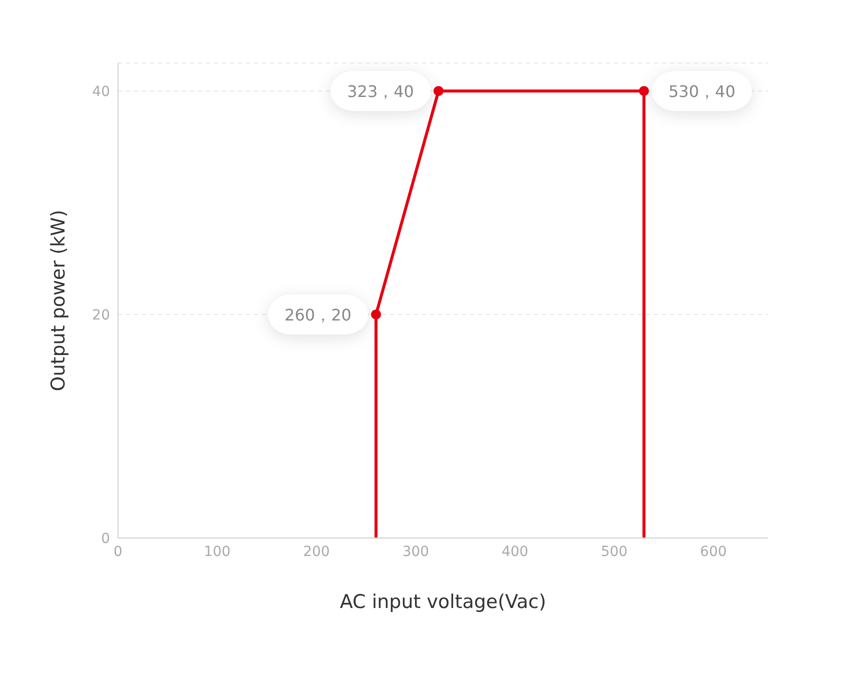 The height and width of the screenshot is (676, 860). I want to click on x-tick-label: 0, so click(118, 552).